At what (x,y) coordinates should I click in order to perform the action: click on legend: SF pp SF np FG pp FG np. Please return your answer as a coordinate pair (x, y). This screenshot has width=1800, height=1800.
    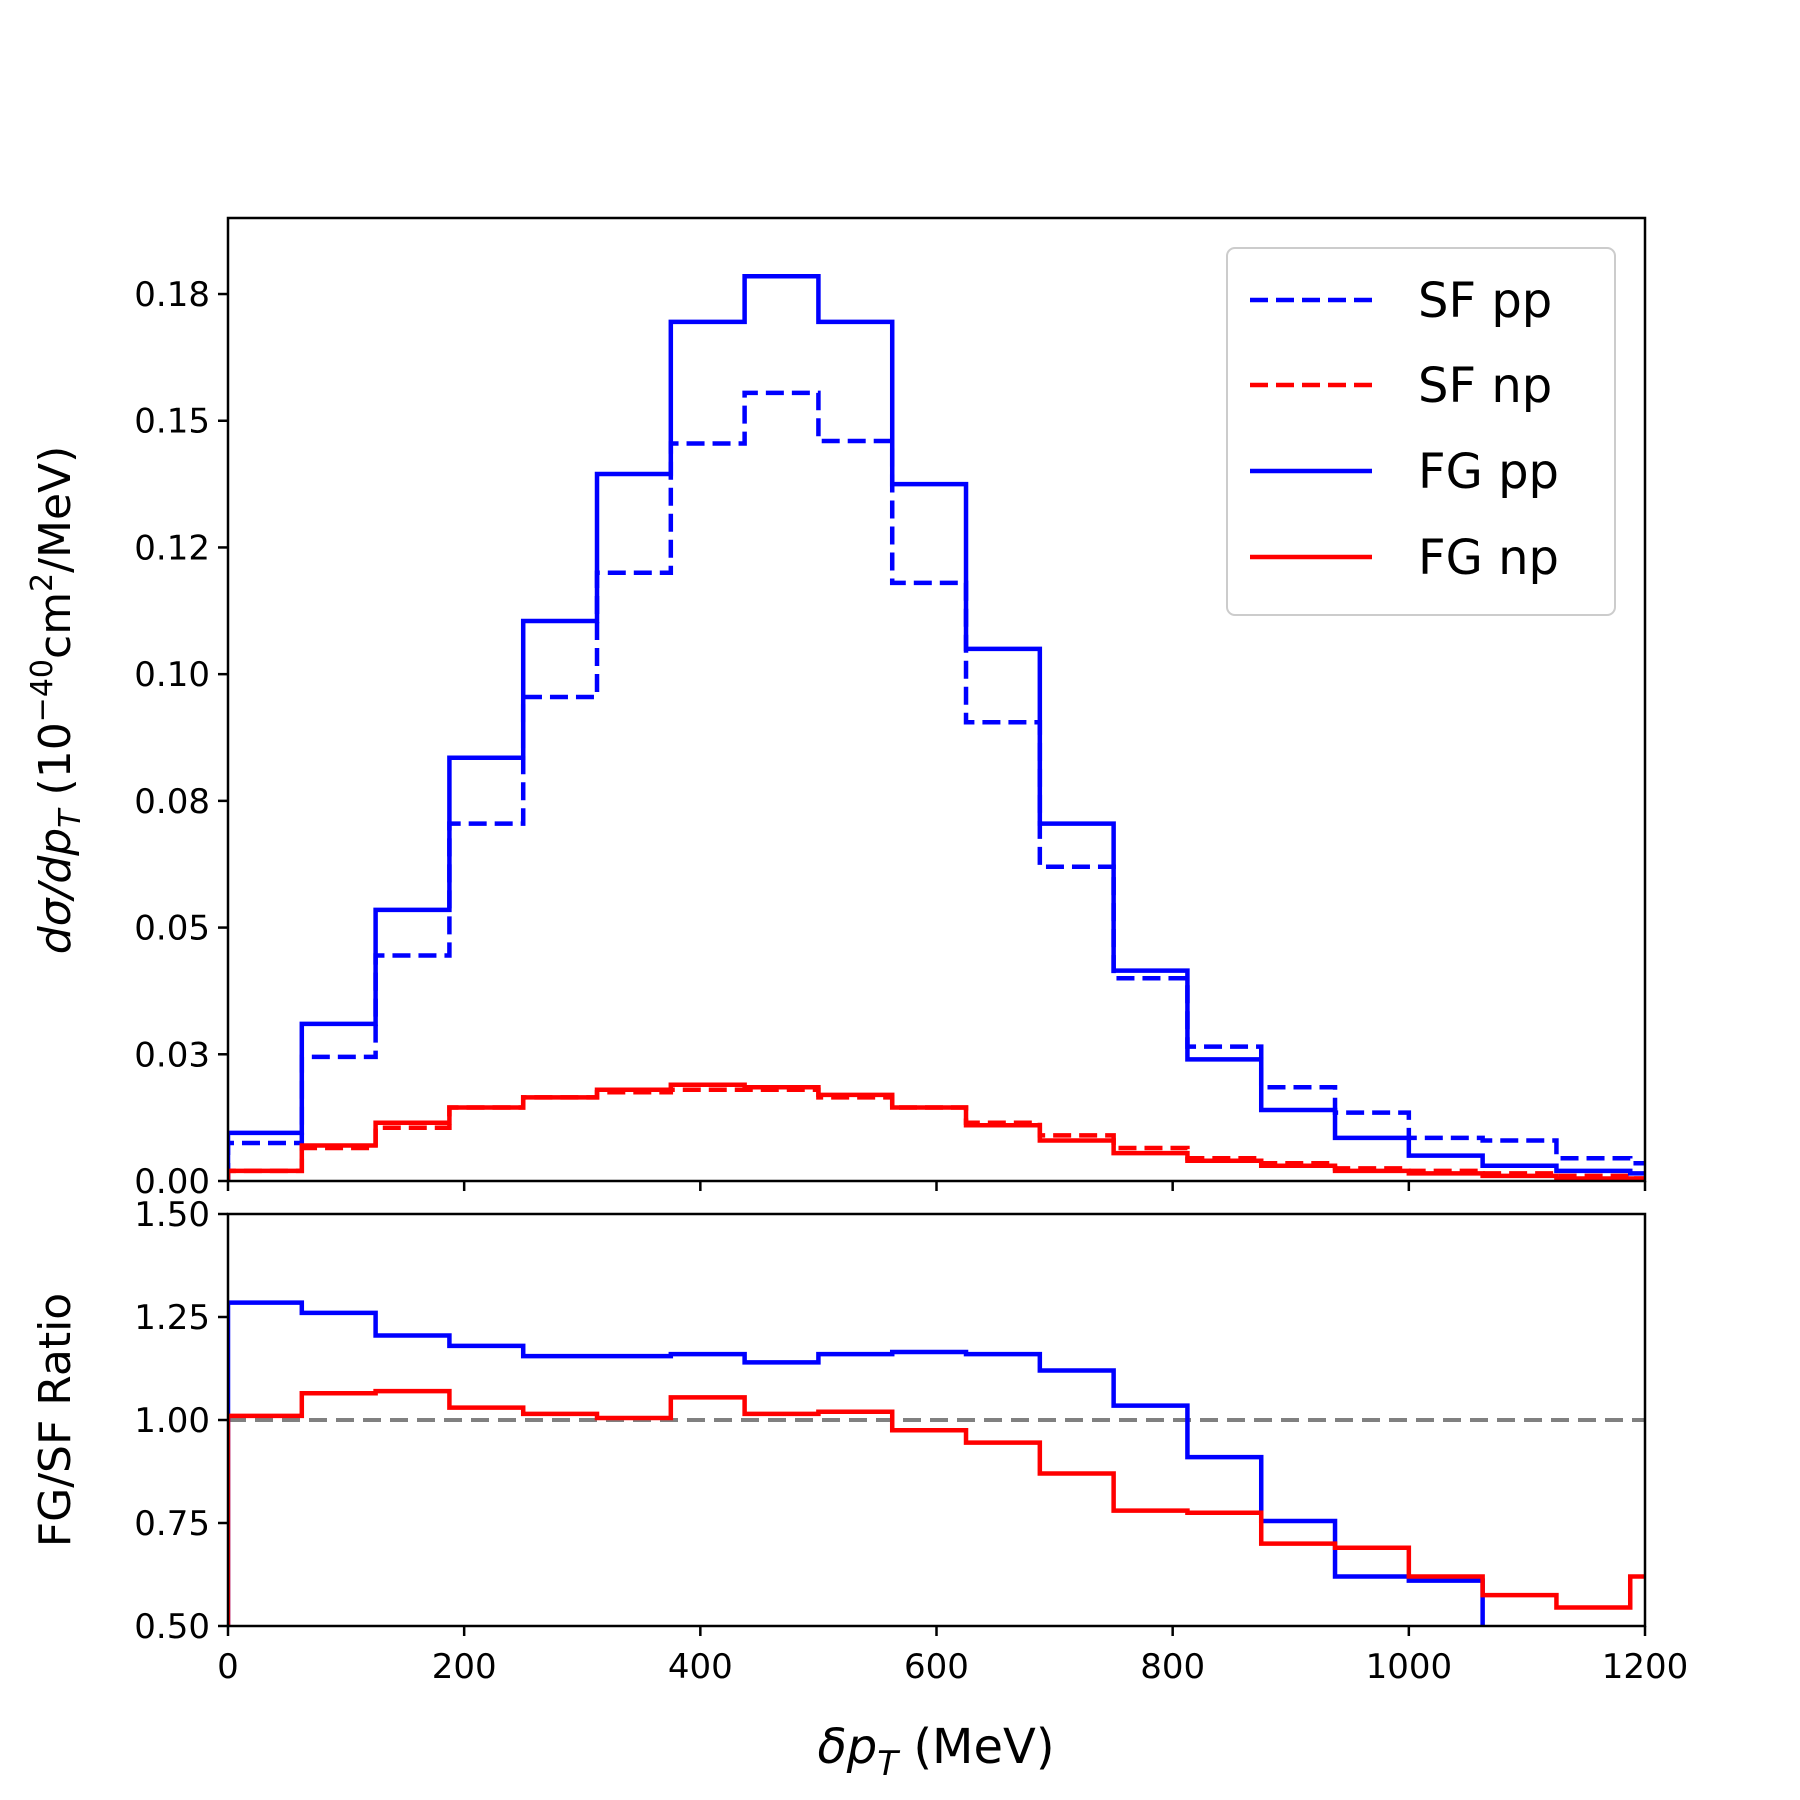
    Looking at the image, I should click on (1421, 431).